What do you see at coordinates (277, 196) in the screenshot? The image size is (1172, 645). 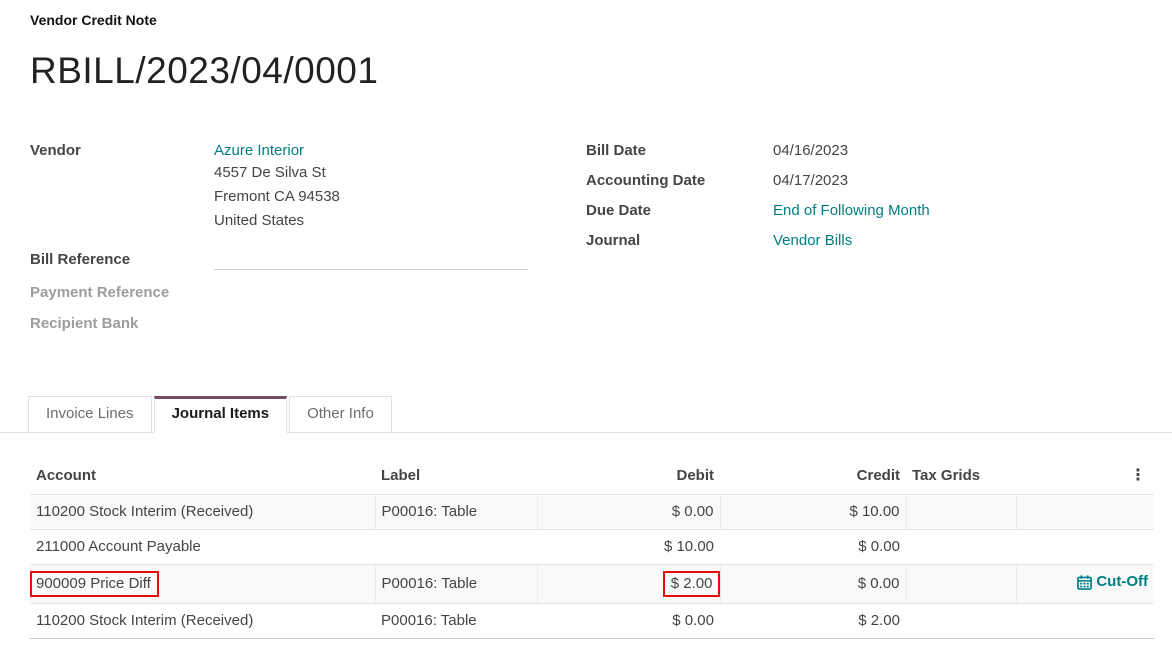 I see `vendor-address-line: Fremont CA 94538` at bounding box center [277, 196].